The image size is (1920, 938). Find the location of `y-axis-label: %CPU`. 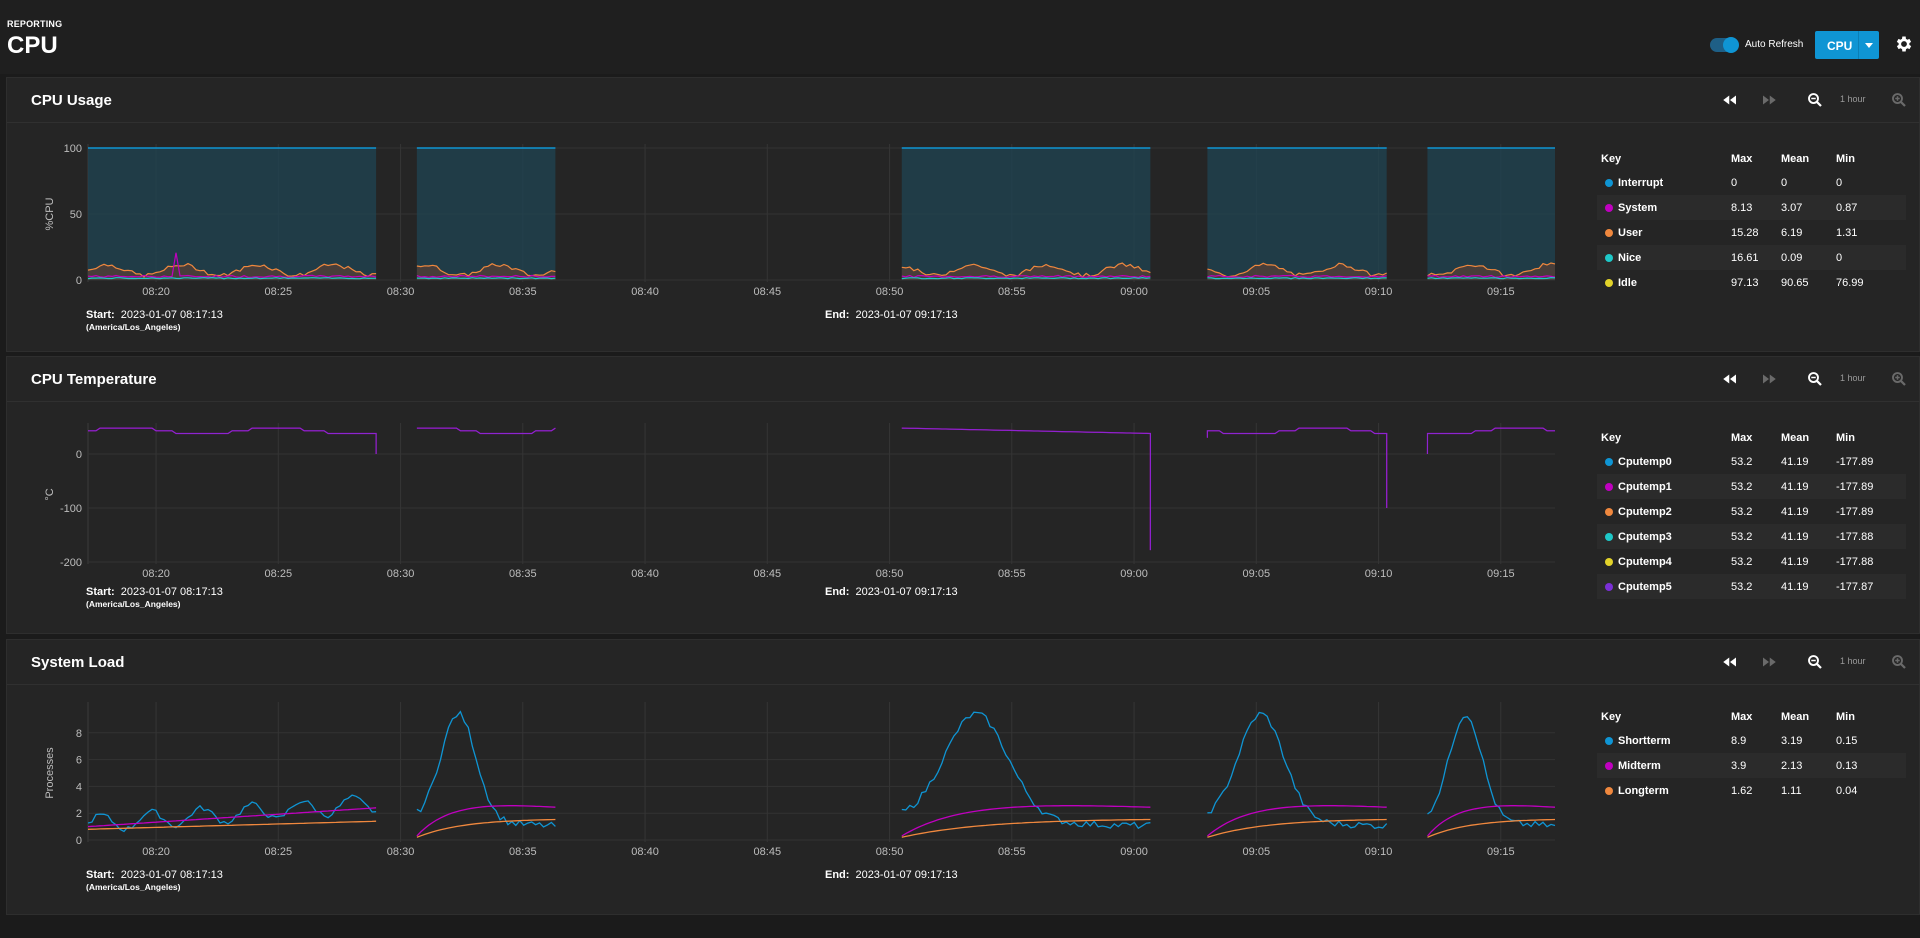

y-axis-label: %CPU is located at coordinates (50, 213).